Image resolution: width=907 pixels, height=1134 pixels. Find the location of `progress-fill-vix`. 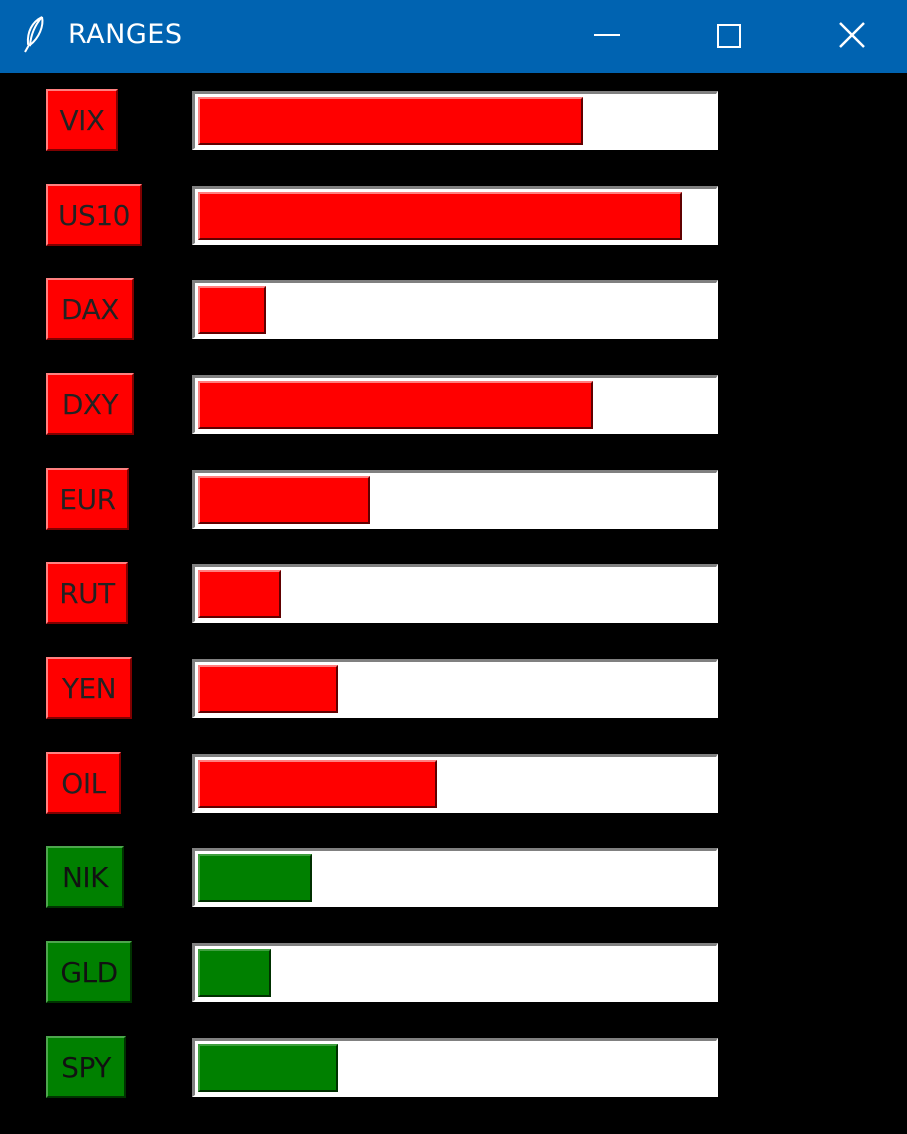

progress-fill-vix is located at coordinates (390, 121).